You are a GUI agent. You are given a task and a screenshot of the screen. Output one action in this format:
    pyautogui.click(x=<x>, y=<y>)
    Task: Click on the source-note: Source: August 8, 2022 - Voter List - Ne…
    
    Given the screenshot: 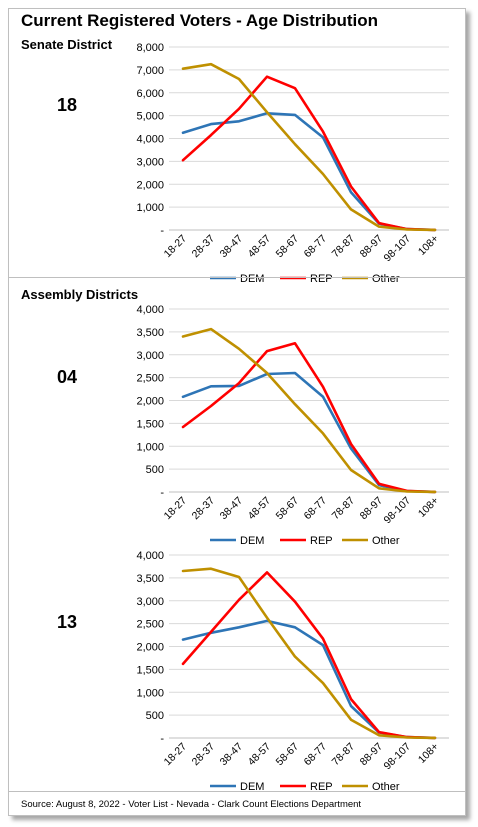 What is the action you would take?
    pyautogui.click(x=191, y=804)
    